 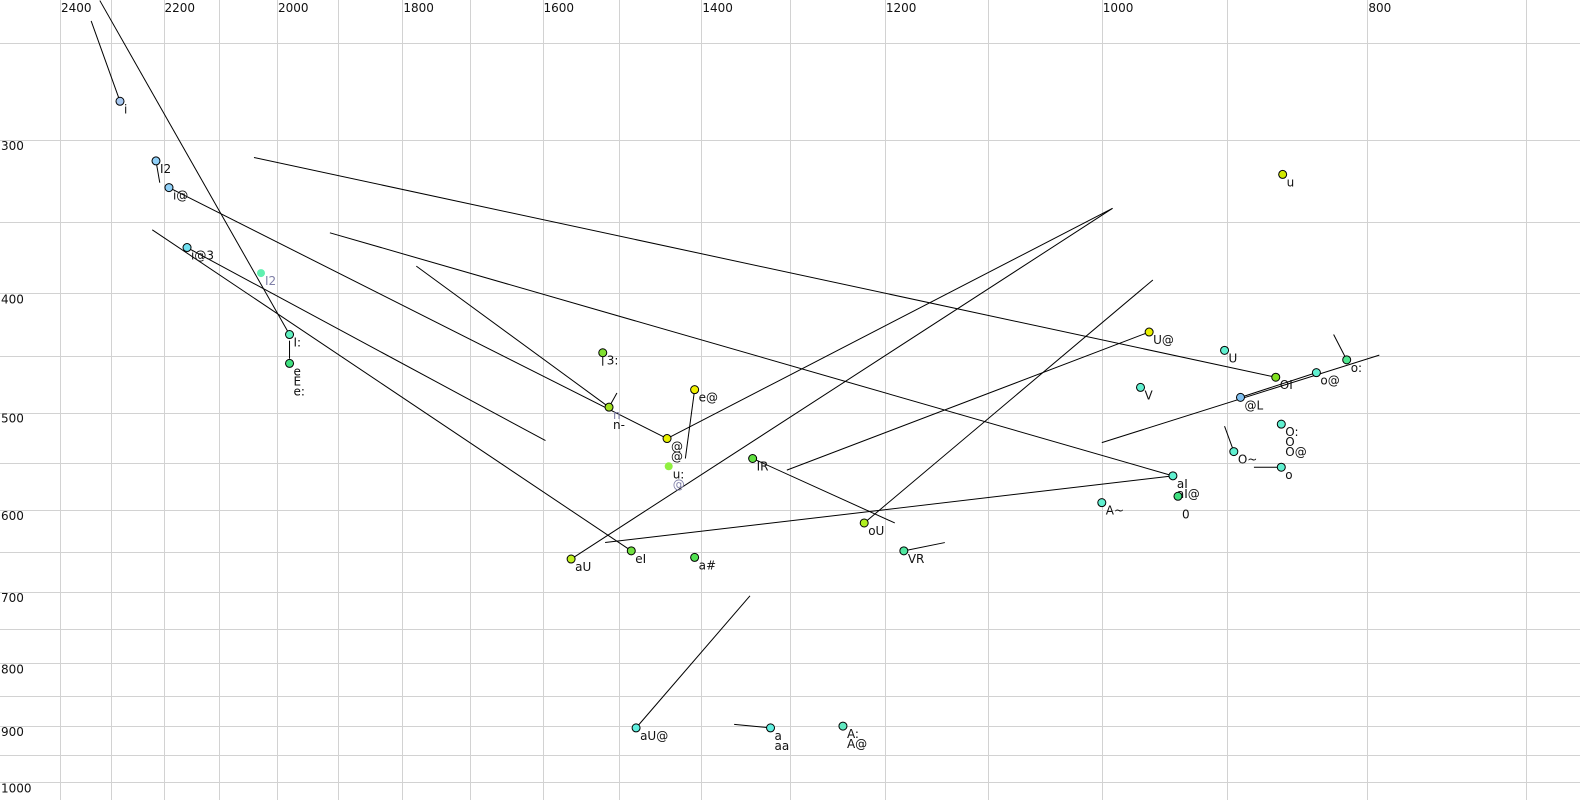 What do you see at coordinates (1248, 460) in the screenshot?
I see `vowel-label: O~` at bounding box center [1248, 460].